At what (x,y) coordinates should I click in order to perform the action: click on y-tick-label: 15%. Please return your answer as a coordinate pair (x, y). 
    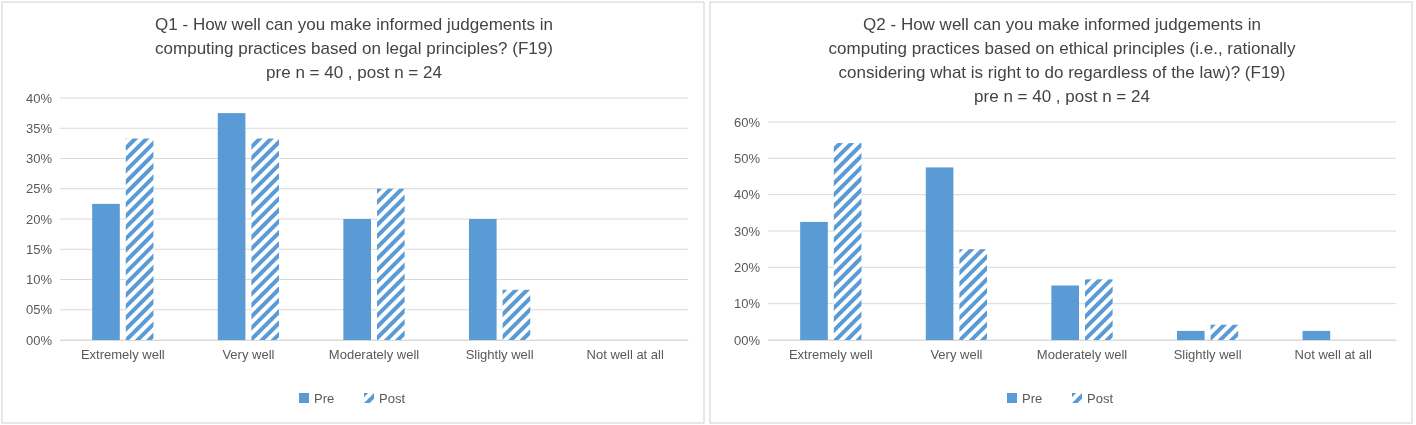
    Looking at the image, I should click on (39, 249).